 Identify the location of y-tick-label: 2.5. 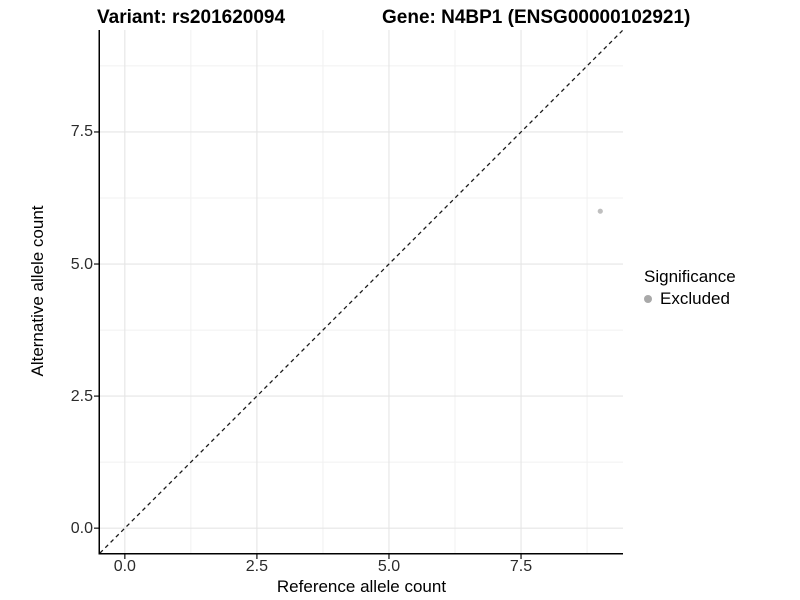
(81, 396).